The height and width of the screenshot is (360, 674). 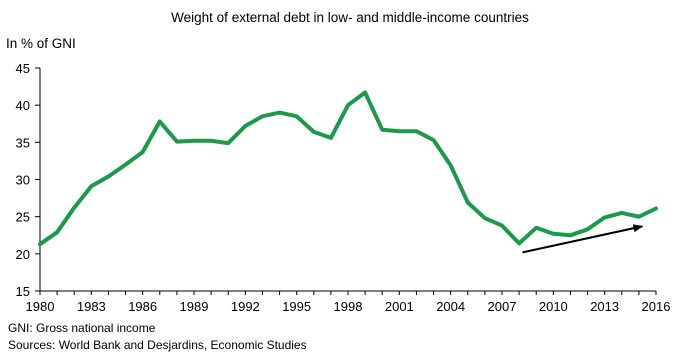 I want to click on y-tick-label: 15, so click(x=23, y=291).